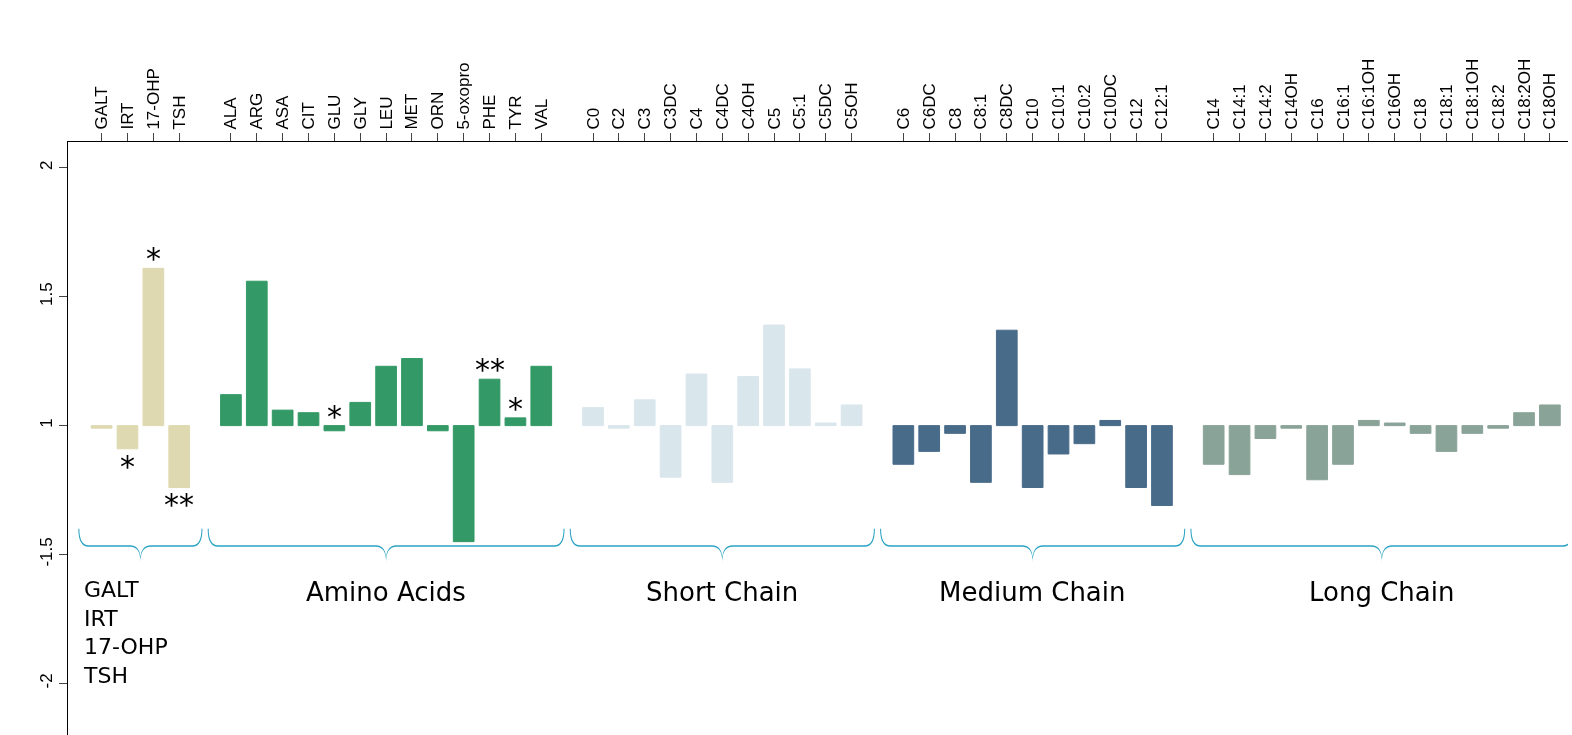  Describe the element at coordinates (1446, 107) in the screenshot. I see `x-tick-label: C18:1` at that location.